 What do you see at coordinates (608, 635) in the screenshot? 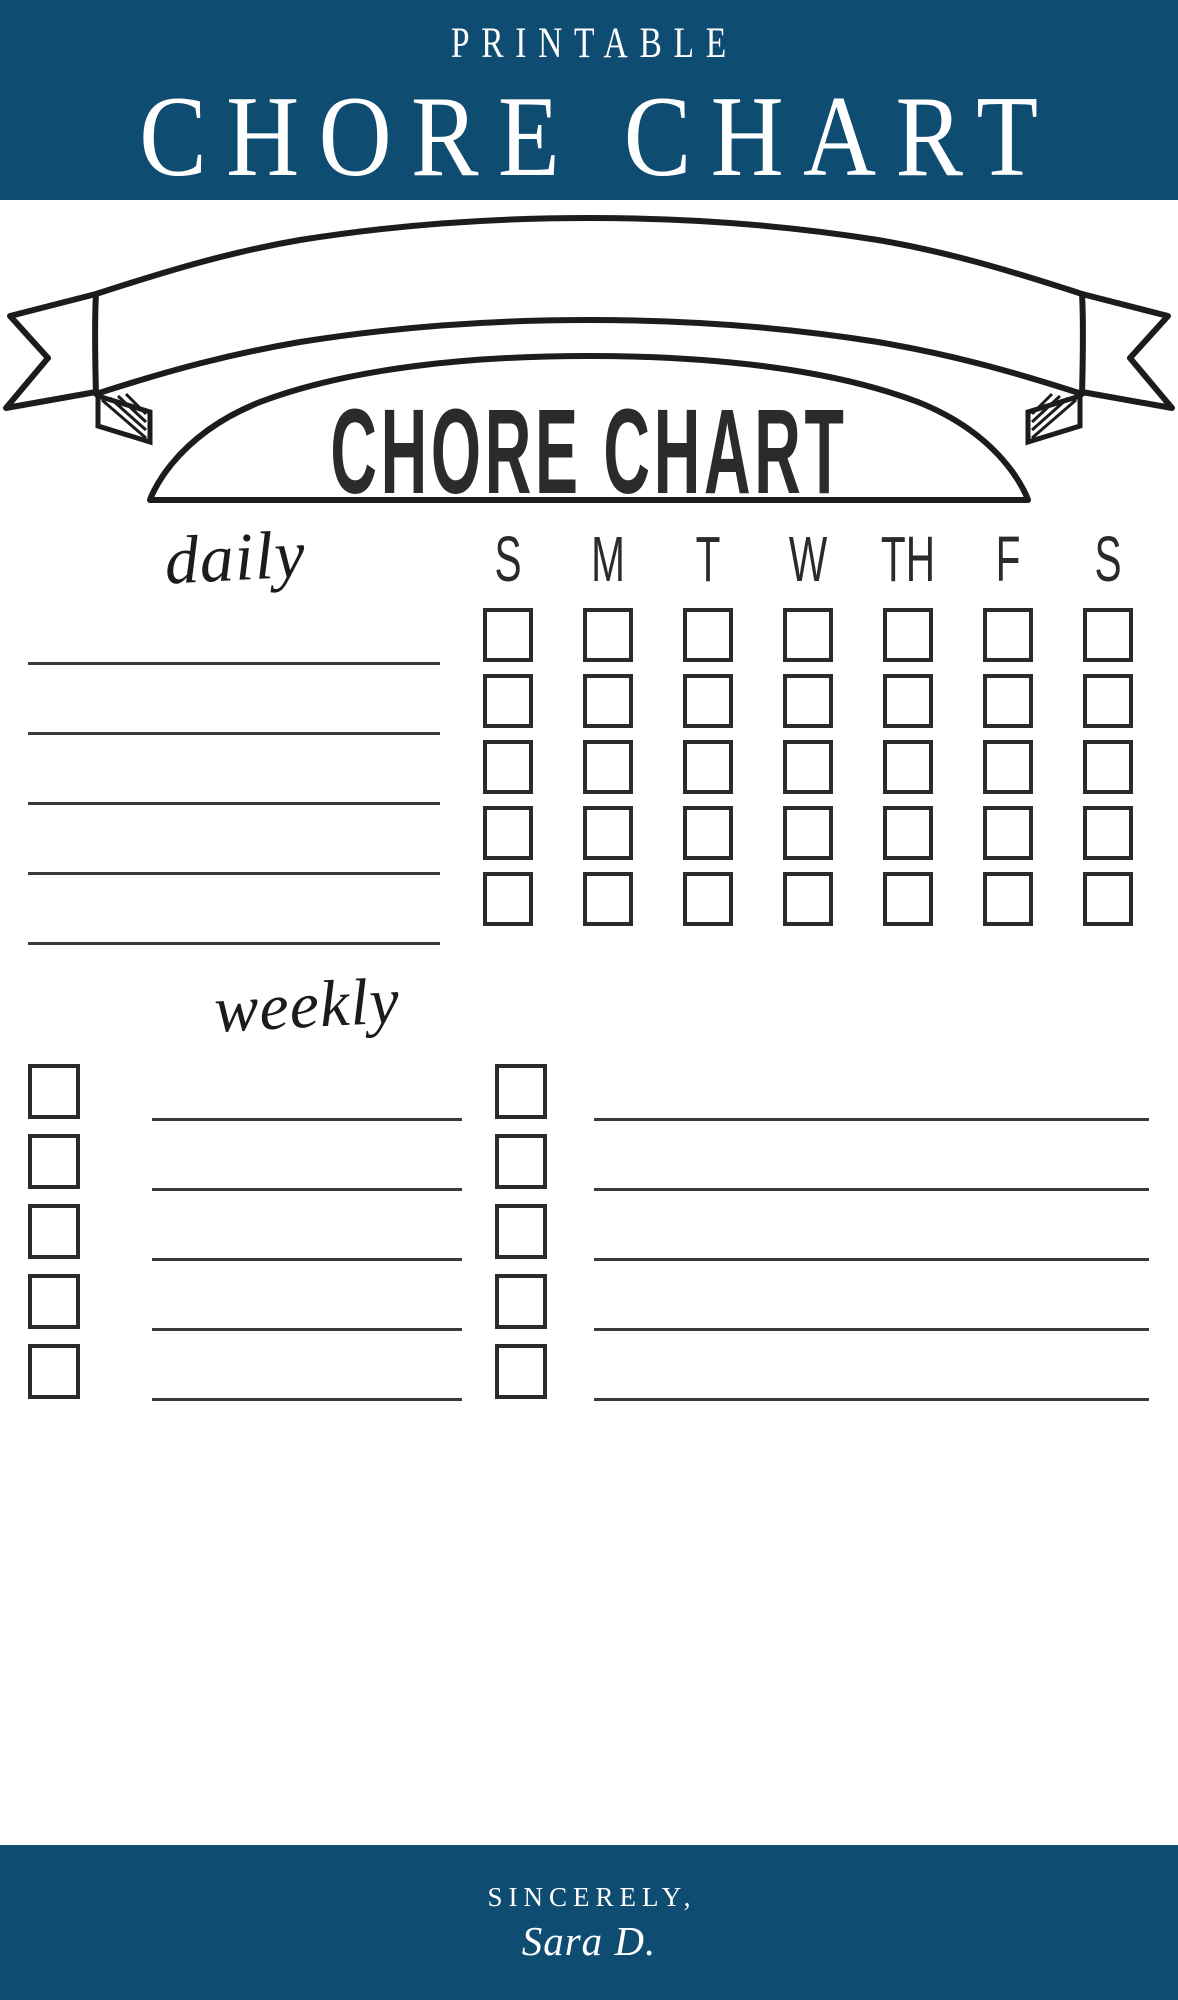
I see `daily-checkbox-r1-c2` at bounding box center [608, 635].